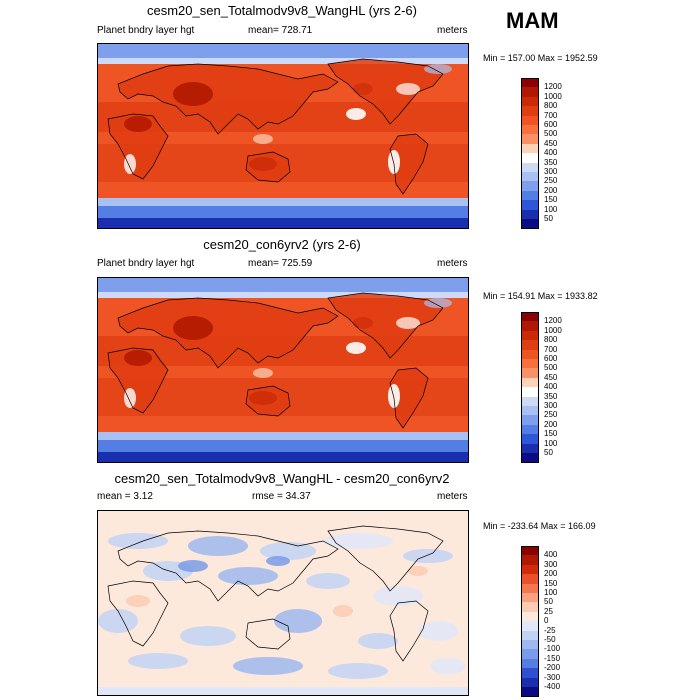 This screenshot has height=700, width=700. Describe the element at coordinates (551, 162) in the screenshot. I see `colorbar-label: 350` at that location.